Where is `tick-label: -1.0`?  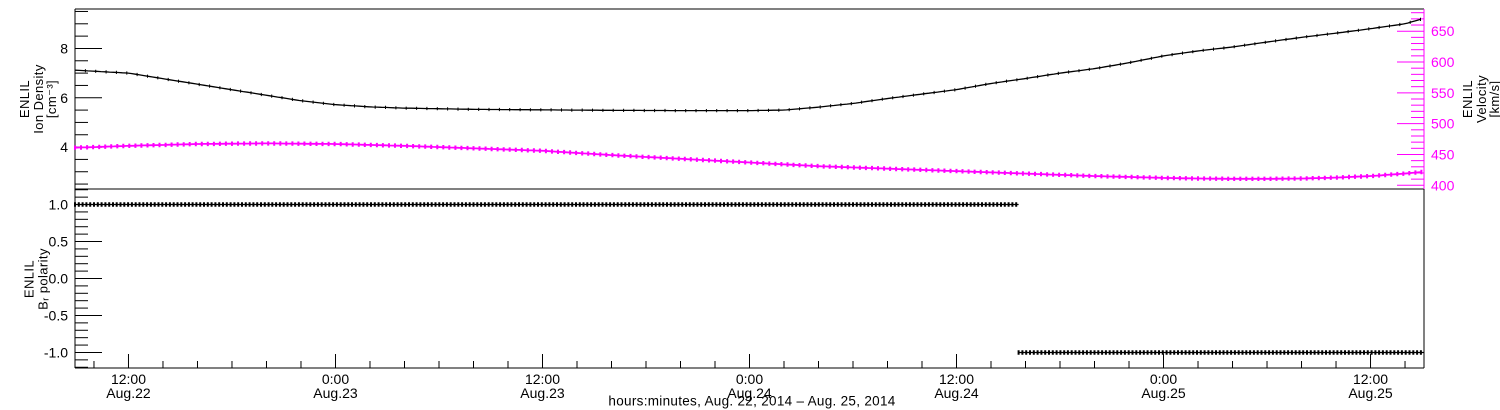
tick-label: -1.0 is located at coordinates (56, 352).